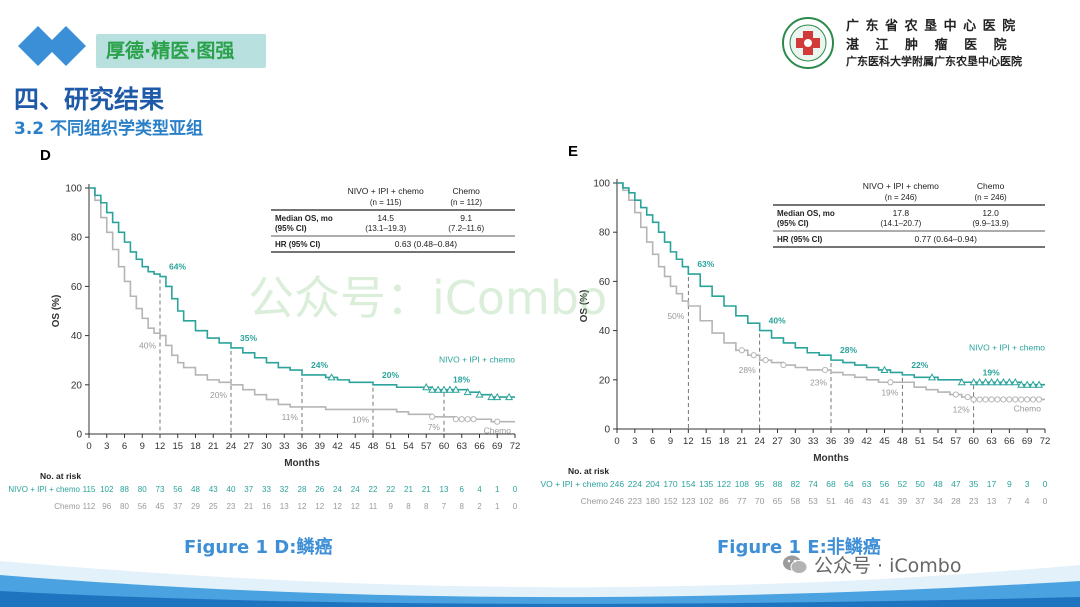 This screenshot has width=1080, height=607. What do you see at coordinates (302, 446) in the screenshot?
I see `x-tick-label: 36` at bounding box center [302, 446].